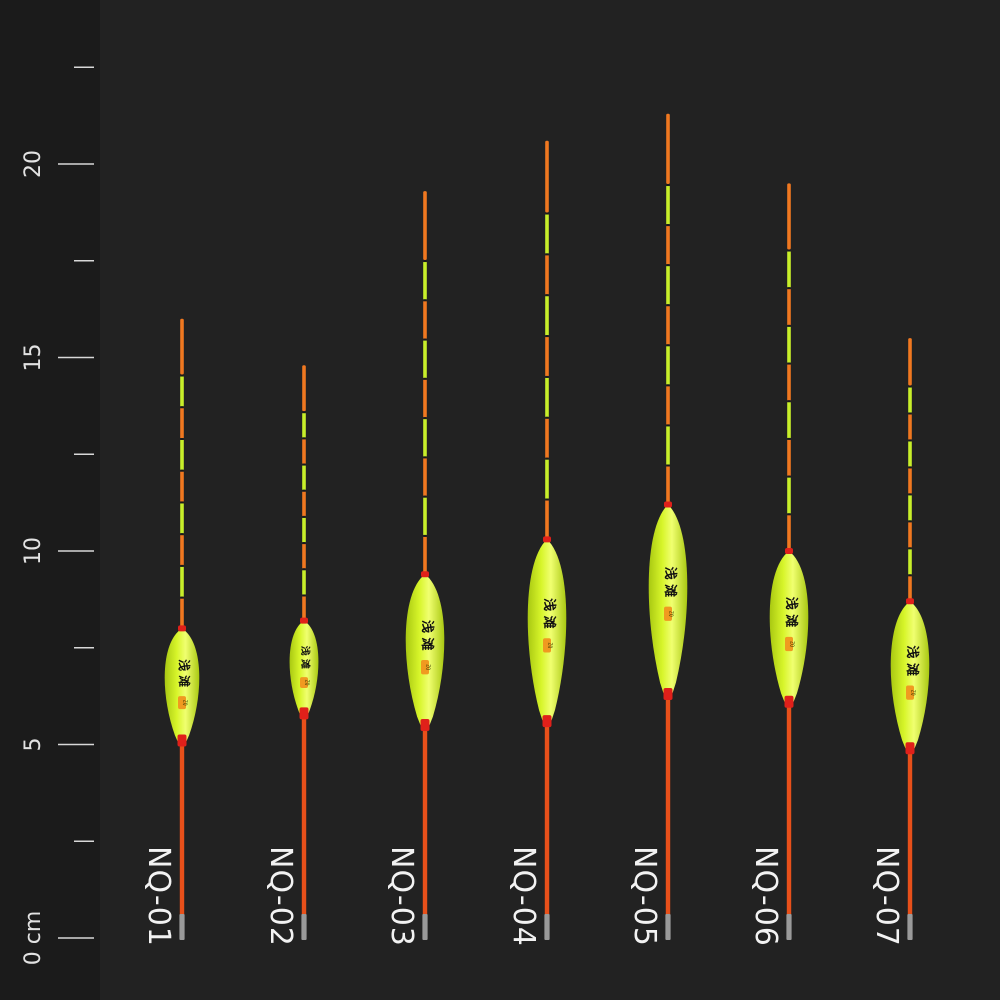  Describe the element at coordinates (158, 896) in the screenshot. I see `float-model-label: NQ-01` at that location.